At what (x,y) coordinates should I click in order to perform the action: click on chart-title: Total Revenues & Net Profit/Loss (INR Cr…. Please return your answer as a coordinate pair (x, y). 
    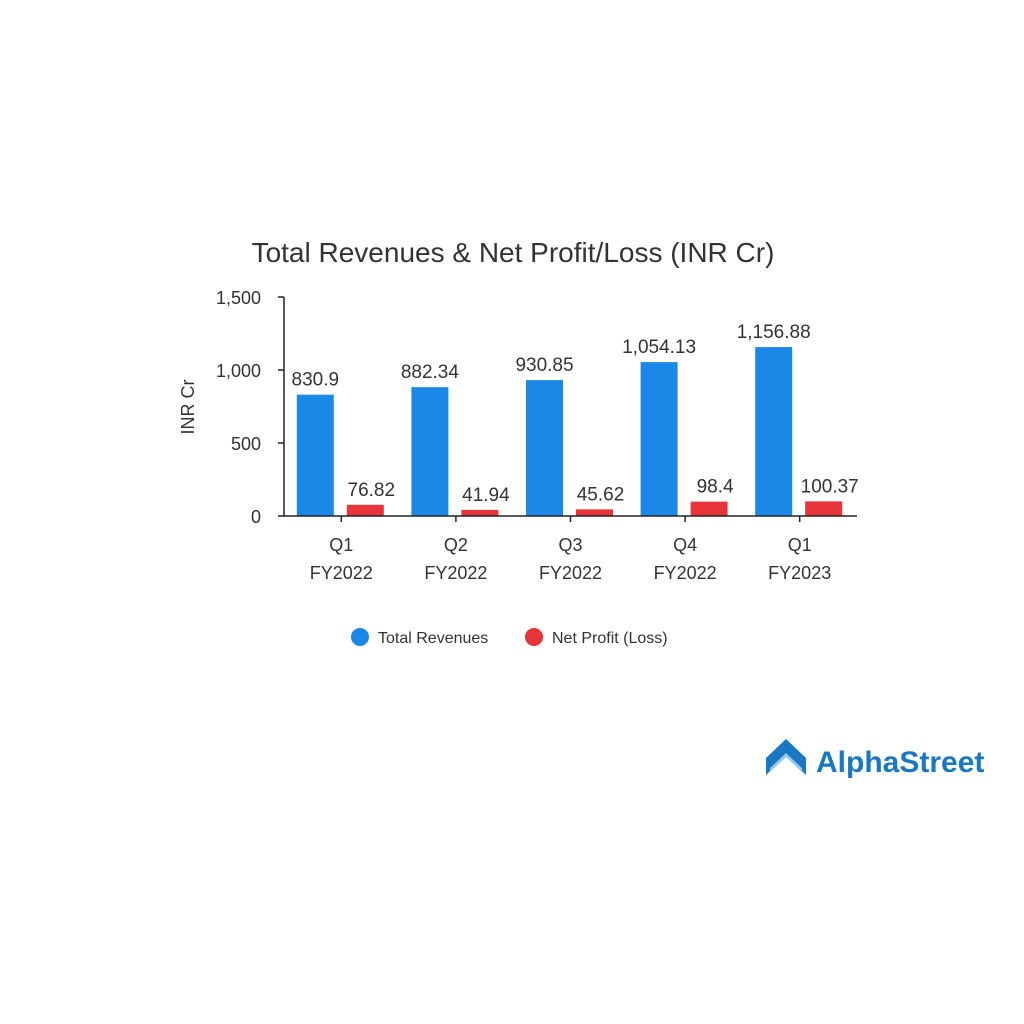
    Looking at the image, I should click on (513, 252).